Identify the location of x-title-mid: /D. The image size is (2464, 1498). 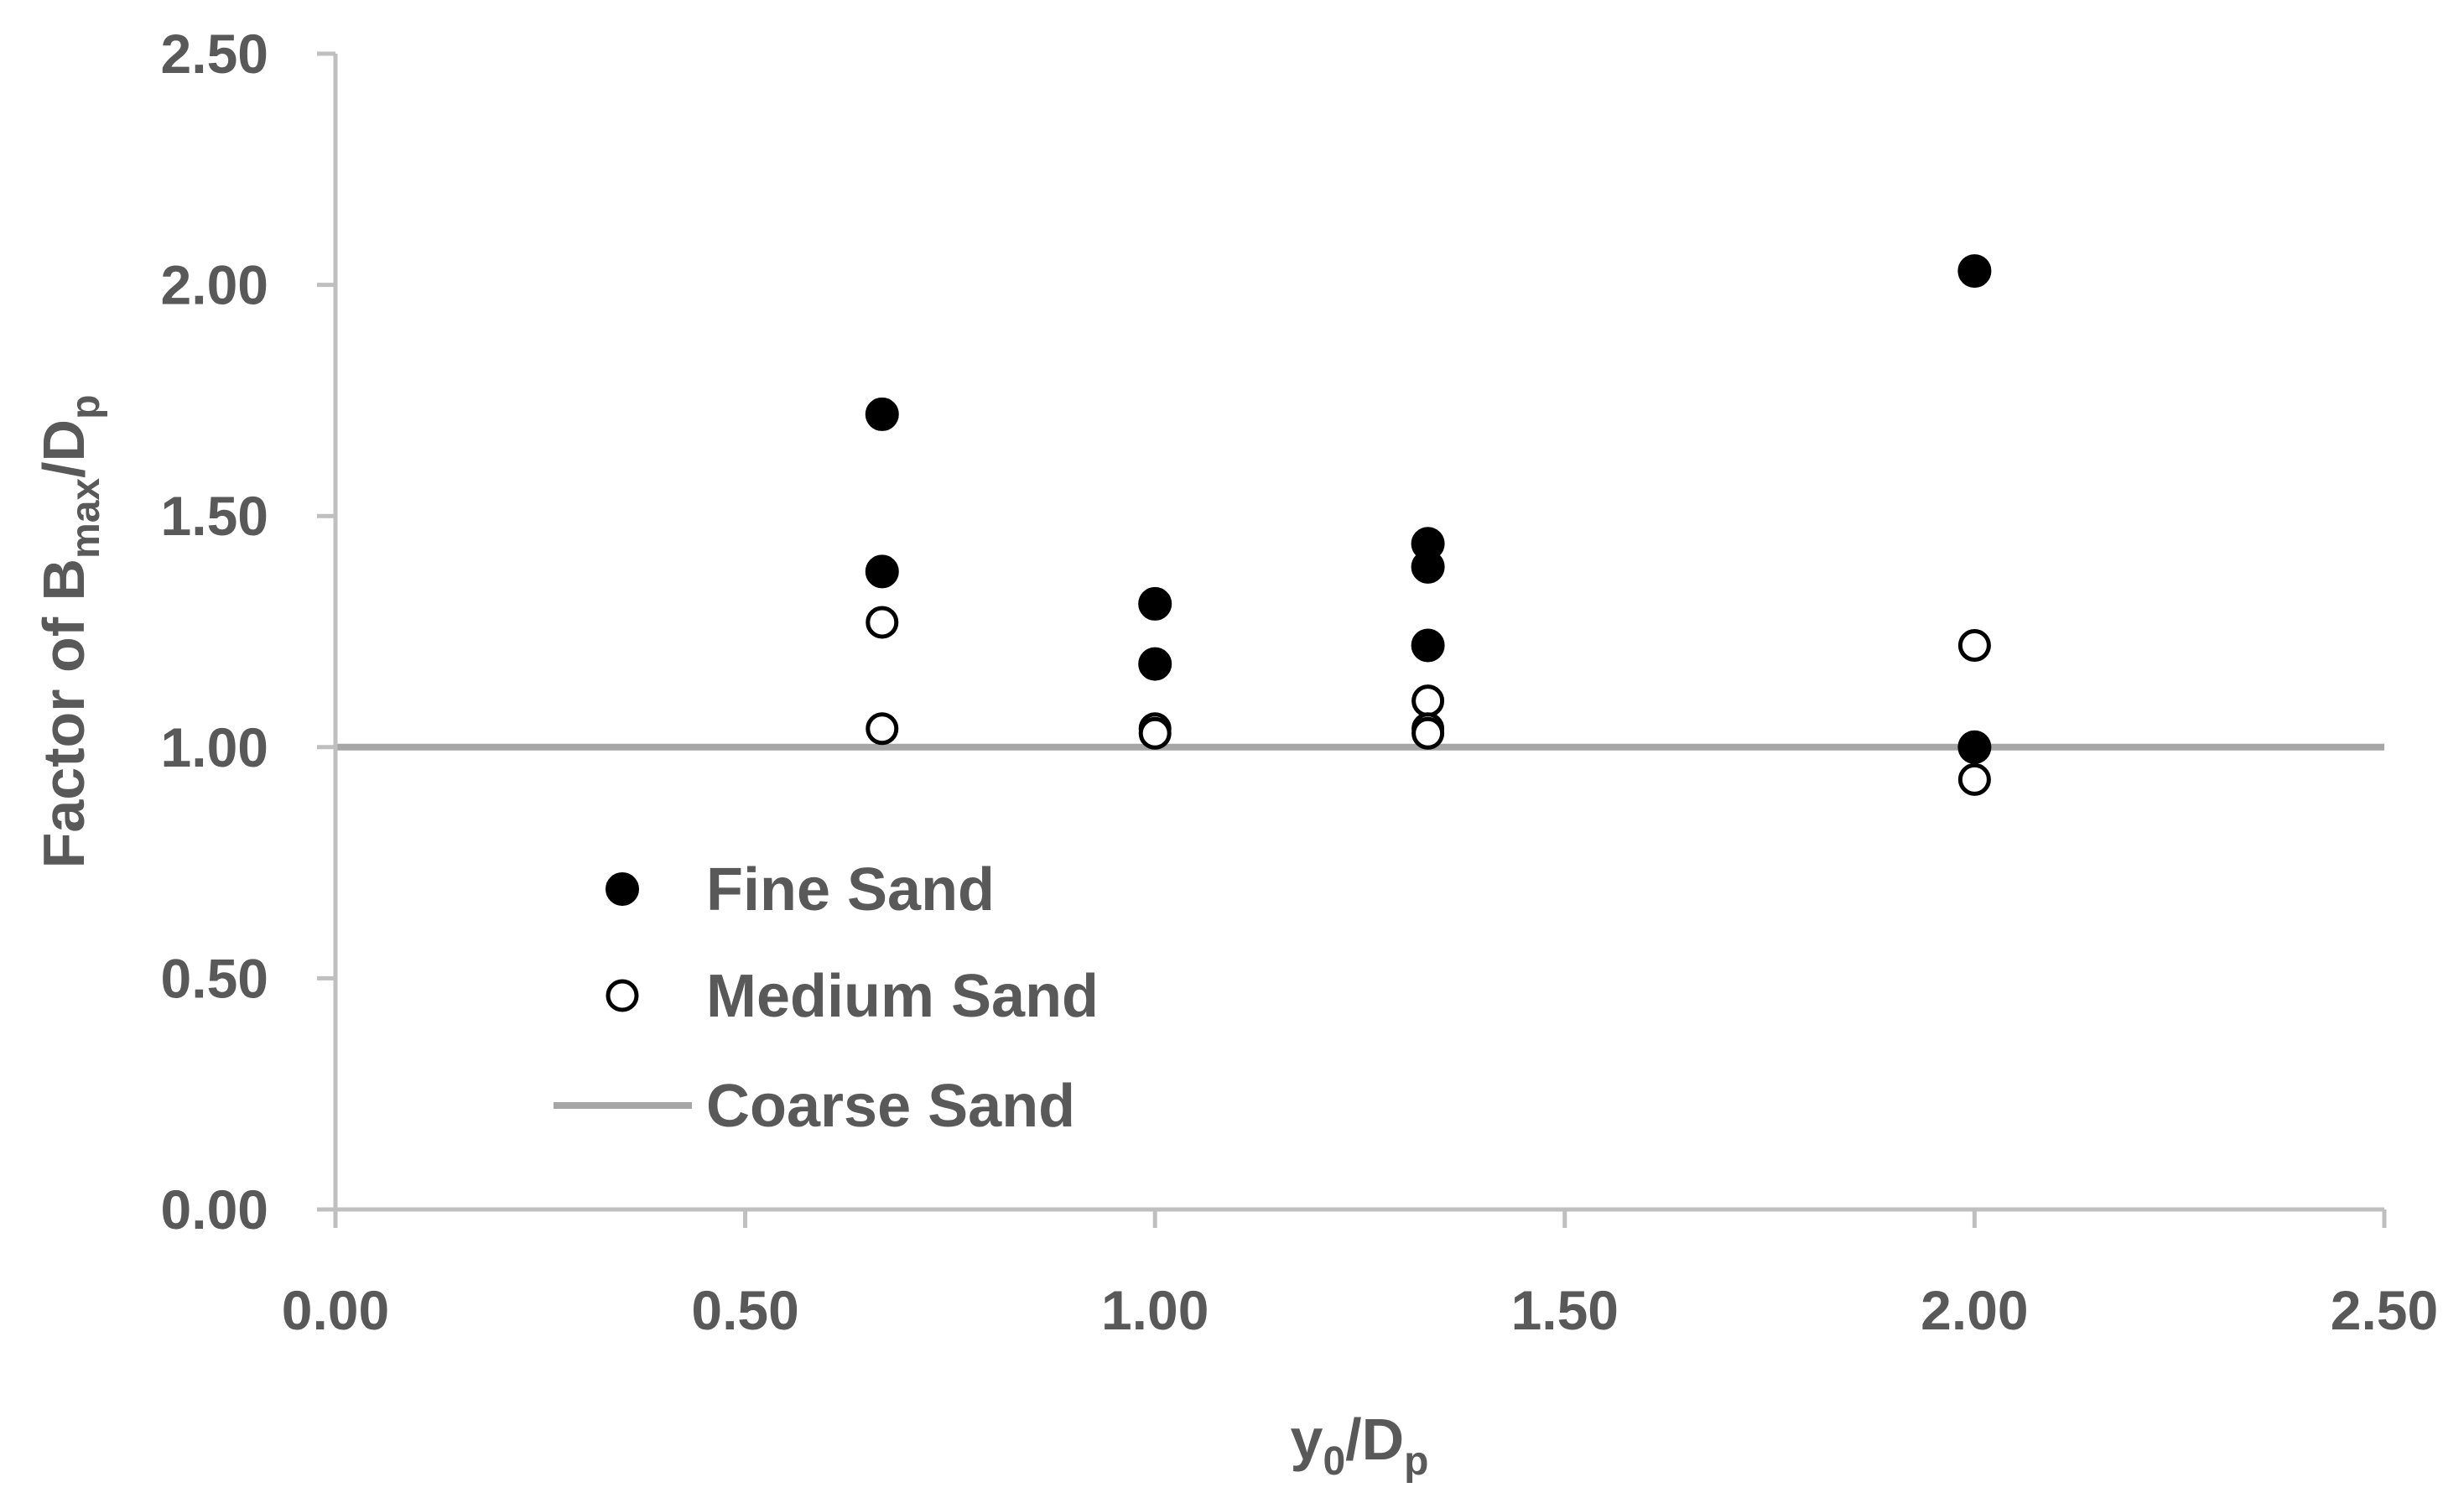
(1374, 1439).